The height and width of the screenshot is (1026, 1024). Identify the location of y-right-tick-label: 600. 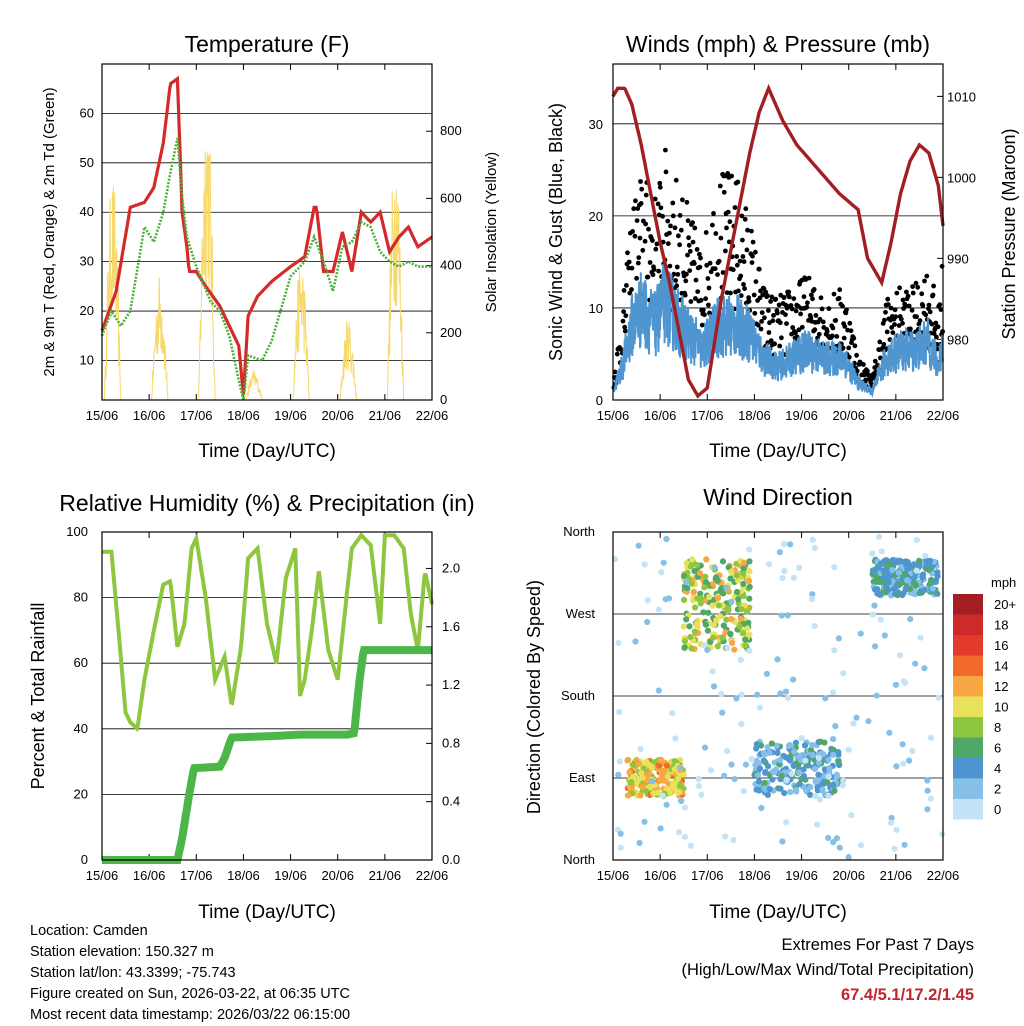
(451, 197).